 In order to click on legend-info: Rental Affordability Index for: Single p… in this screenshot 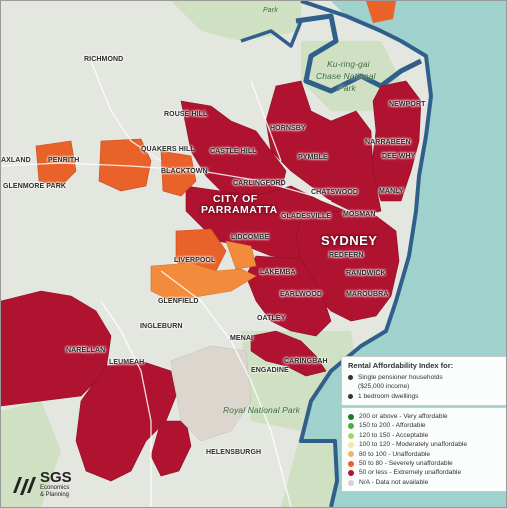, I will do `click(423, 381)`.